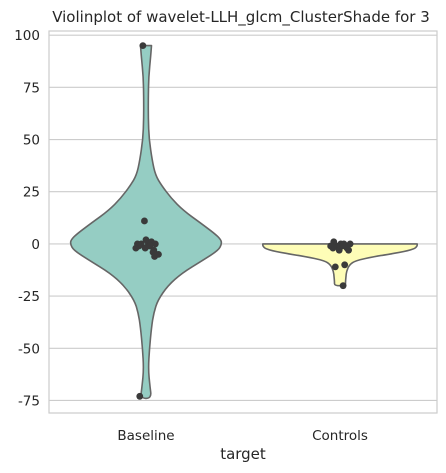  What do you see at coordinates (29, 349) in the screenshot?
I see `y-tick-label: -50` at bounding box center [29, 349].